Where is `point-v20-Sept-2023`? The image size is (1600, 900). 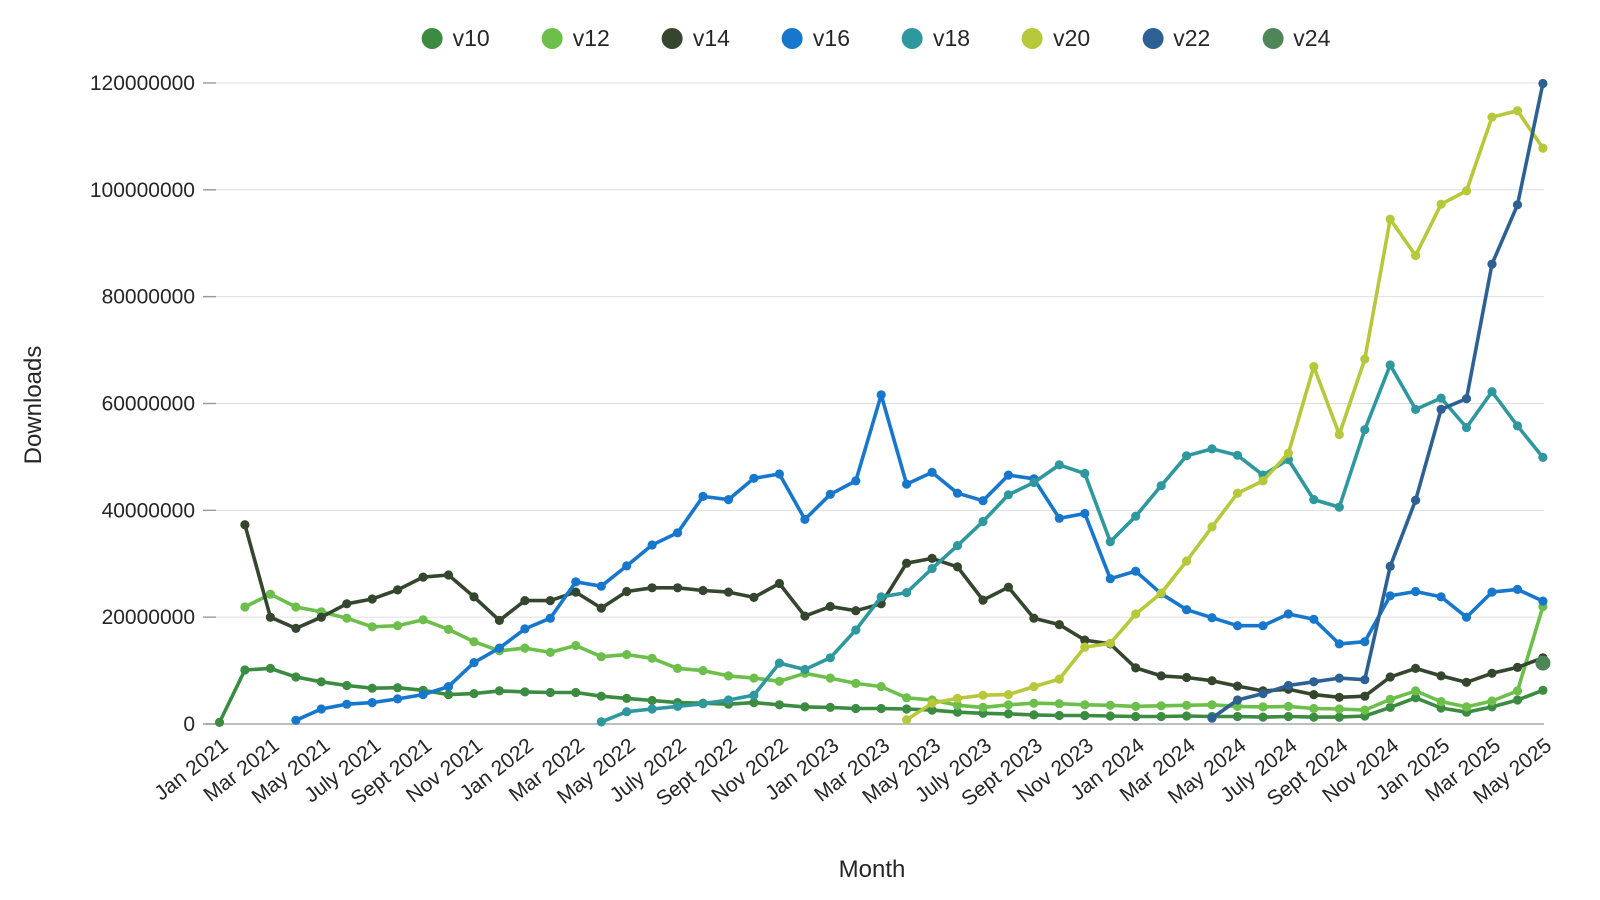
point-v20-Sept-2023 is located at coordinates (1034, 687).